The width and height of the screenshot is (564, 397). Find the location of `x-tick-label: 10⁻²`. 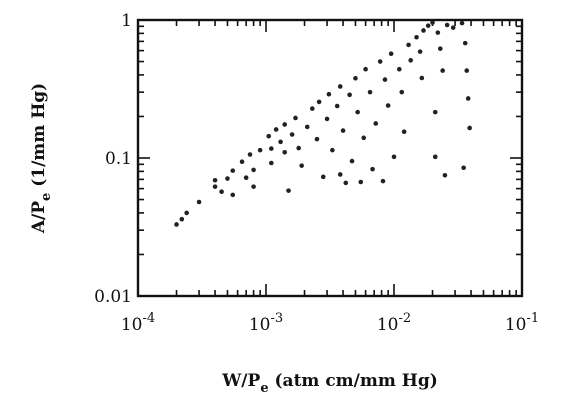

x-tick-label: 10⁻² is located at coordinates (394, 323).